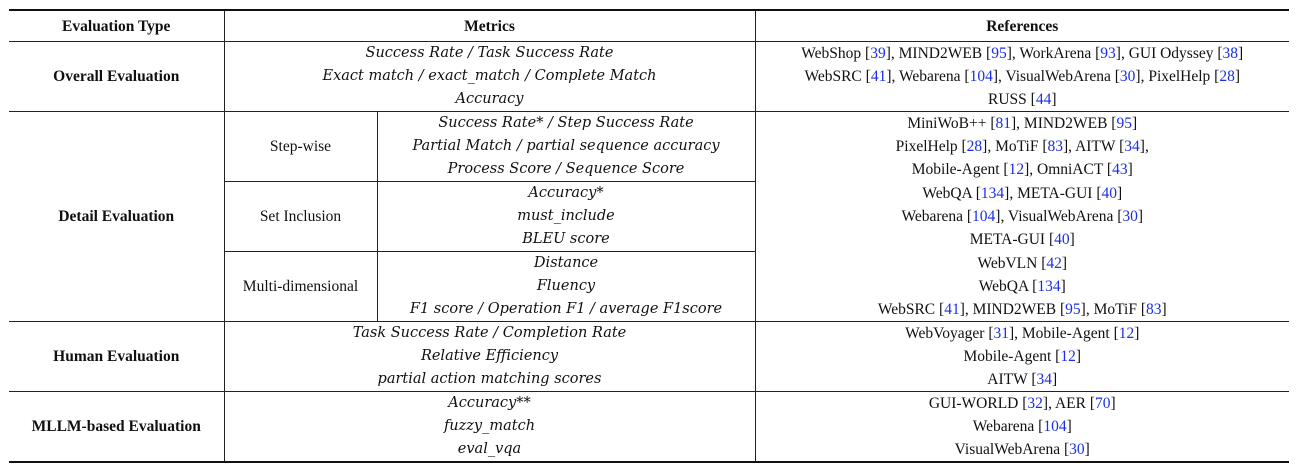 The image size is (1299, 473). I want to click on citation-link: 43, so click(1120, 170).